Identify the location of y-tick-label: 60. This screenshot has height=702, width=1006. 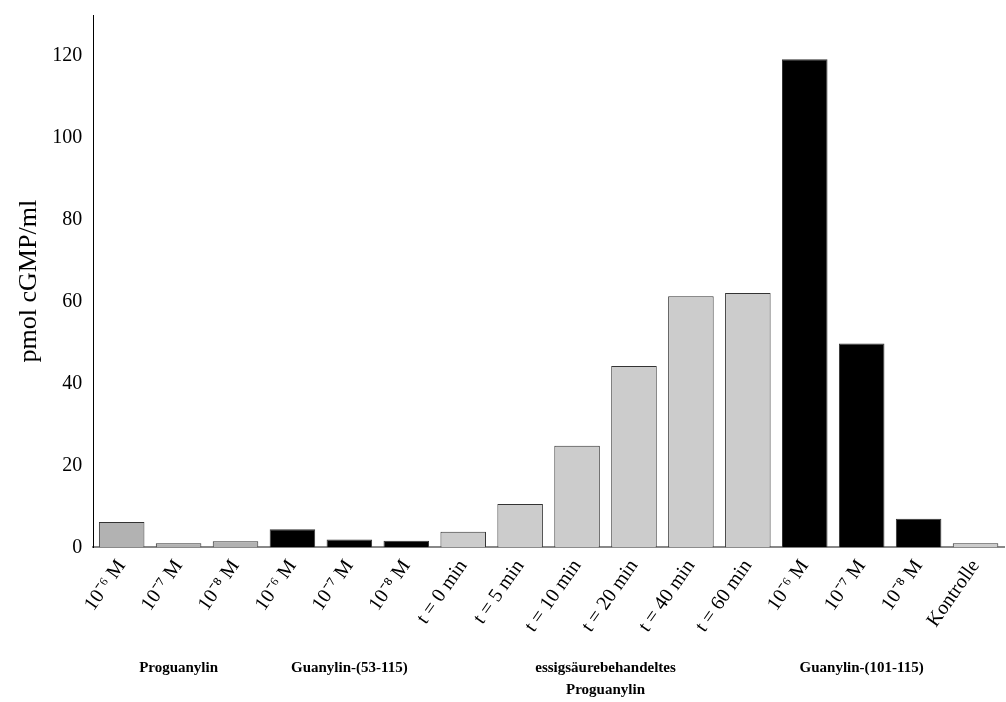
(72, 299).